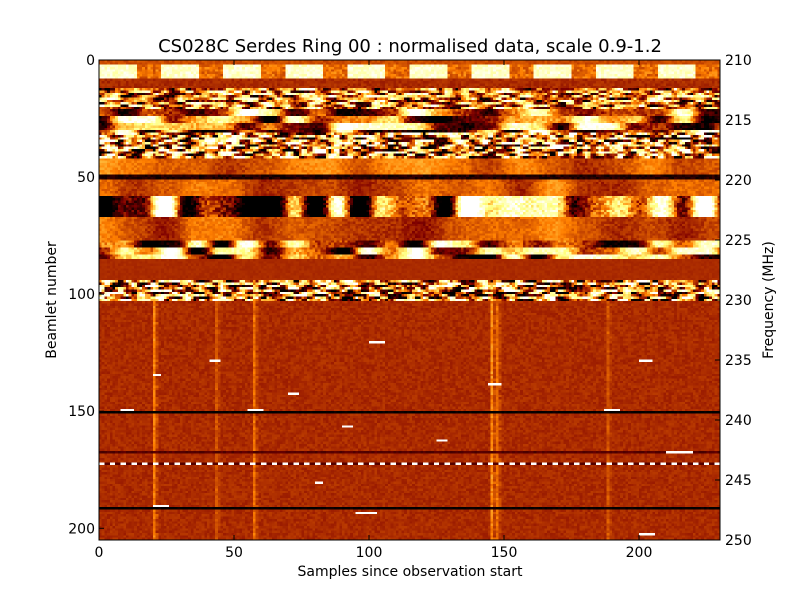 The width and height of the screenshot is (800, 600). I want to click on y-tick-label: 0, so click(90, 61).